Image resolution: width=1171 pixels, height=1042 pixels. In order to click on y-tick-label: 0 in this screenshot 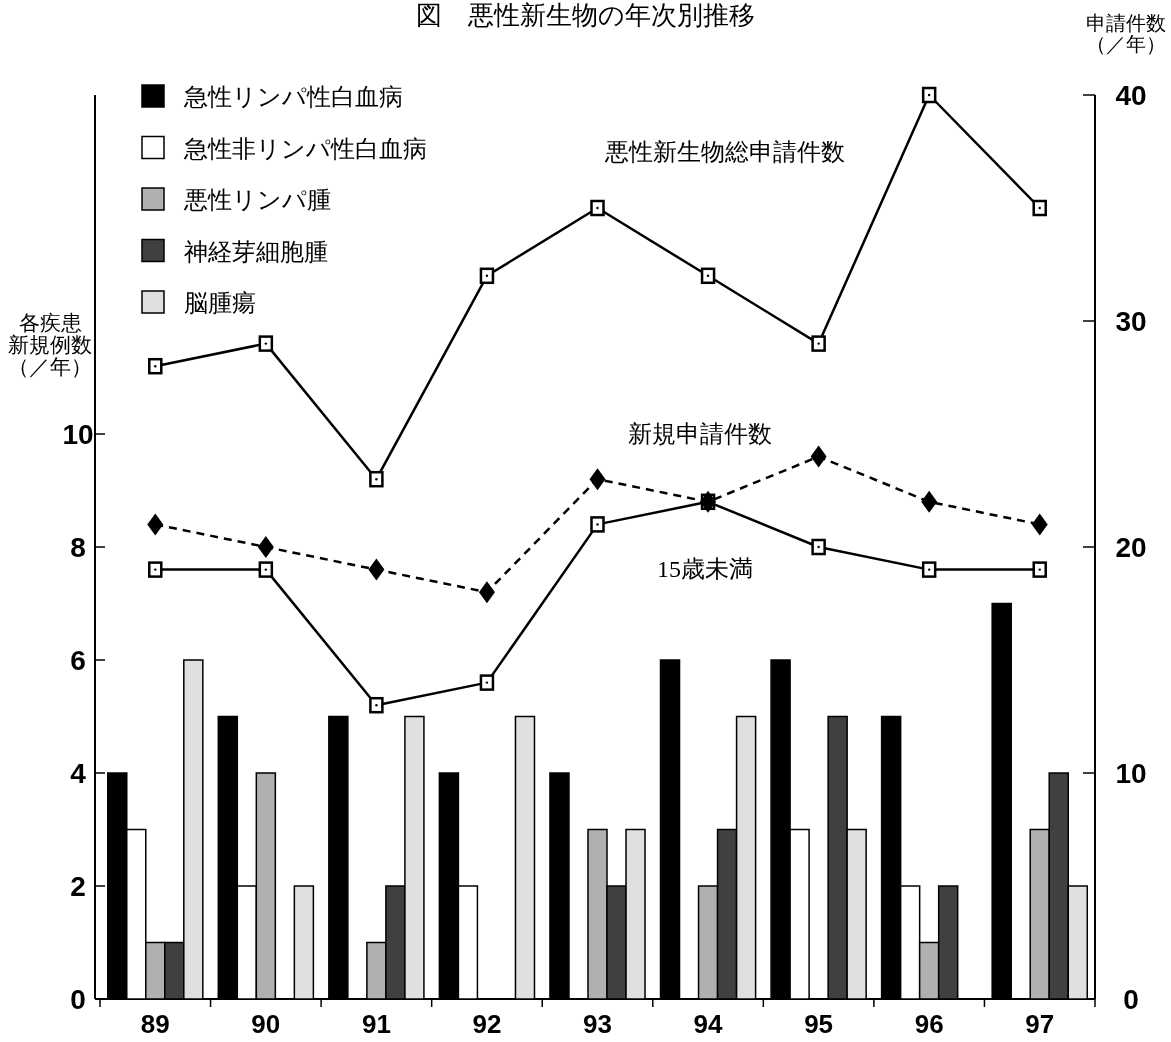, I will do `click(78, 999)`.